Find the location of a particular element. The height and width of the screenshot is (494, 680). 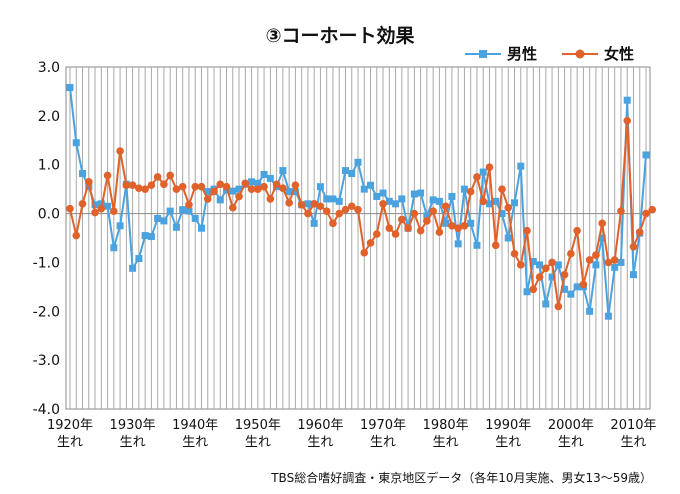

y-axis-ticks: 3.0 2.0 1.0 0.0 -1.0 -2.0 -3.0 -4.0 is located at coordinates (46, 239).